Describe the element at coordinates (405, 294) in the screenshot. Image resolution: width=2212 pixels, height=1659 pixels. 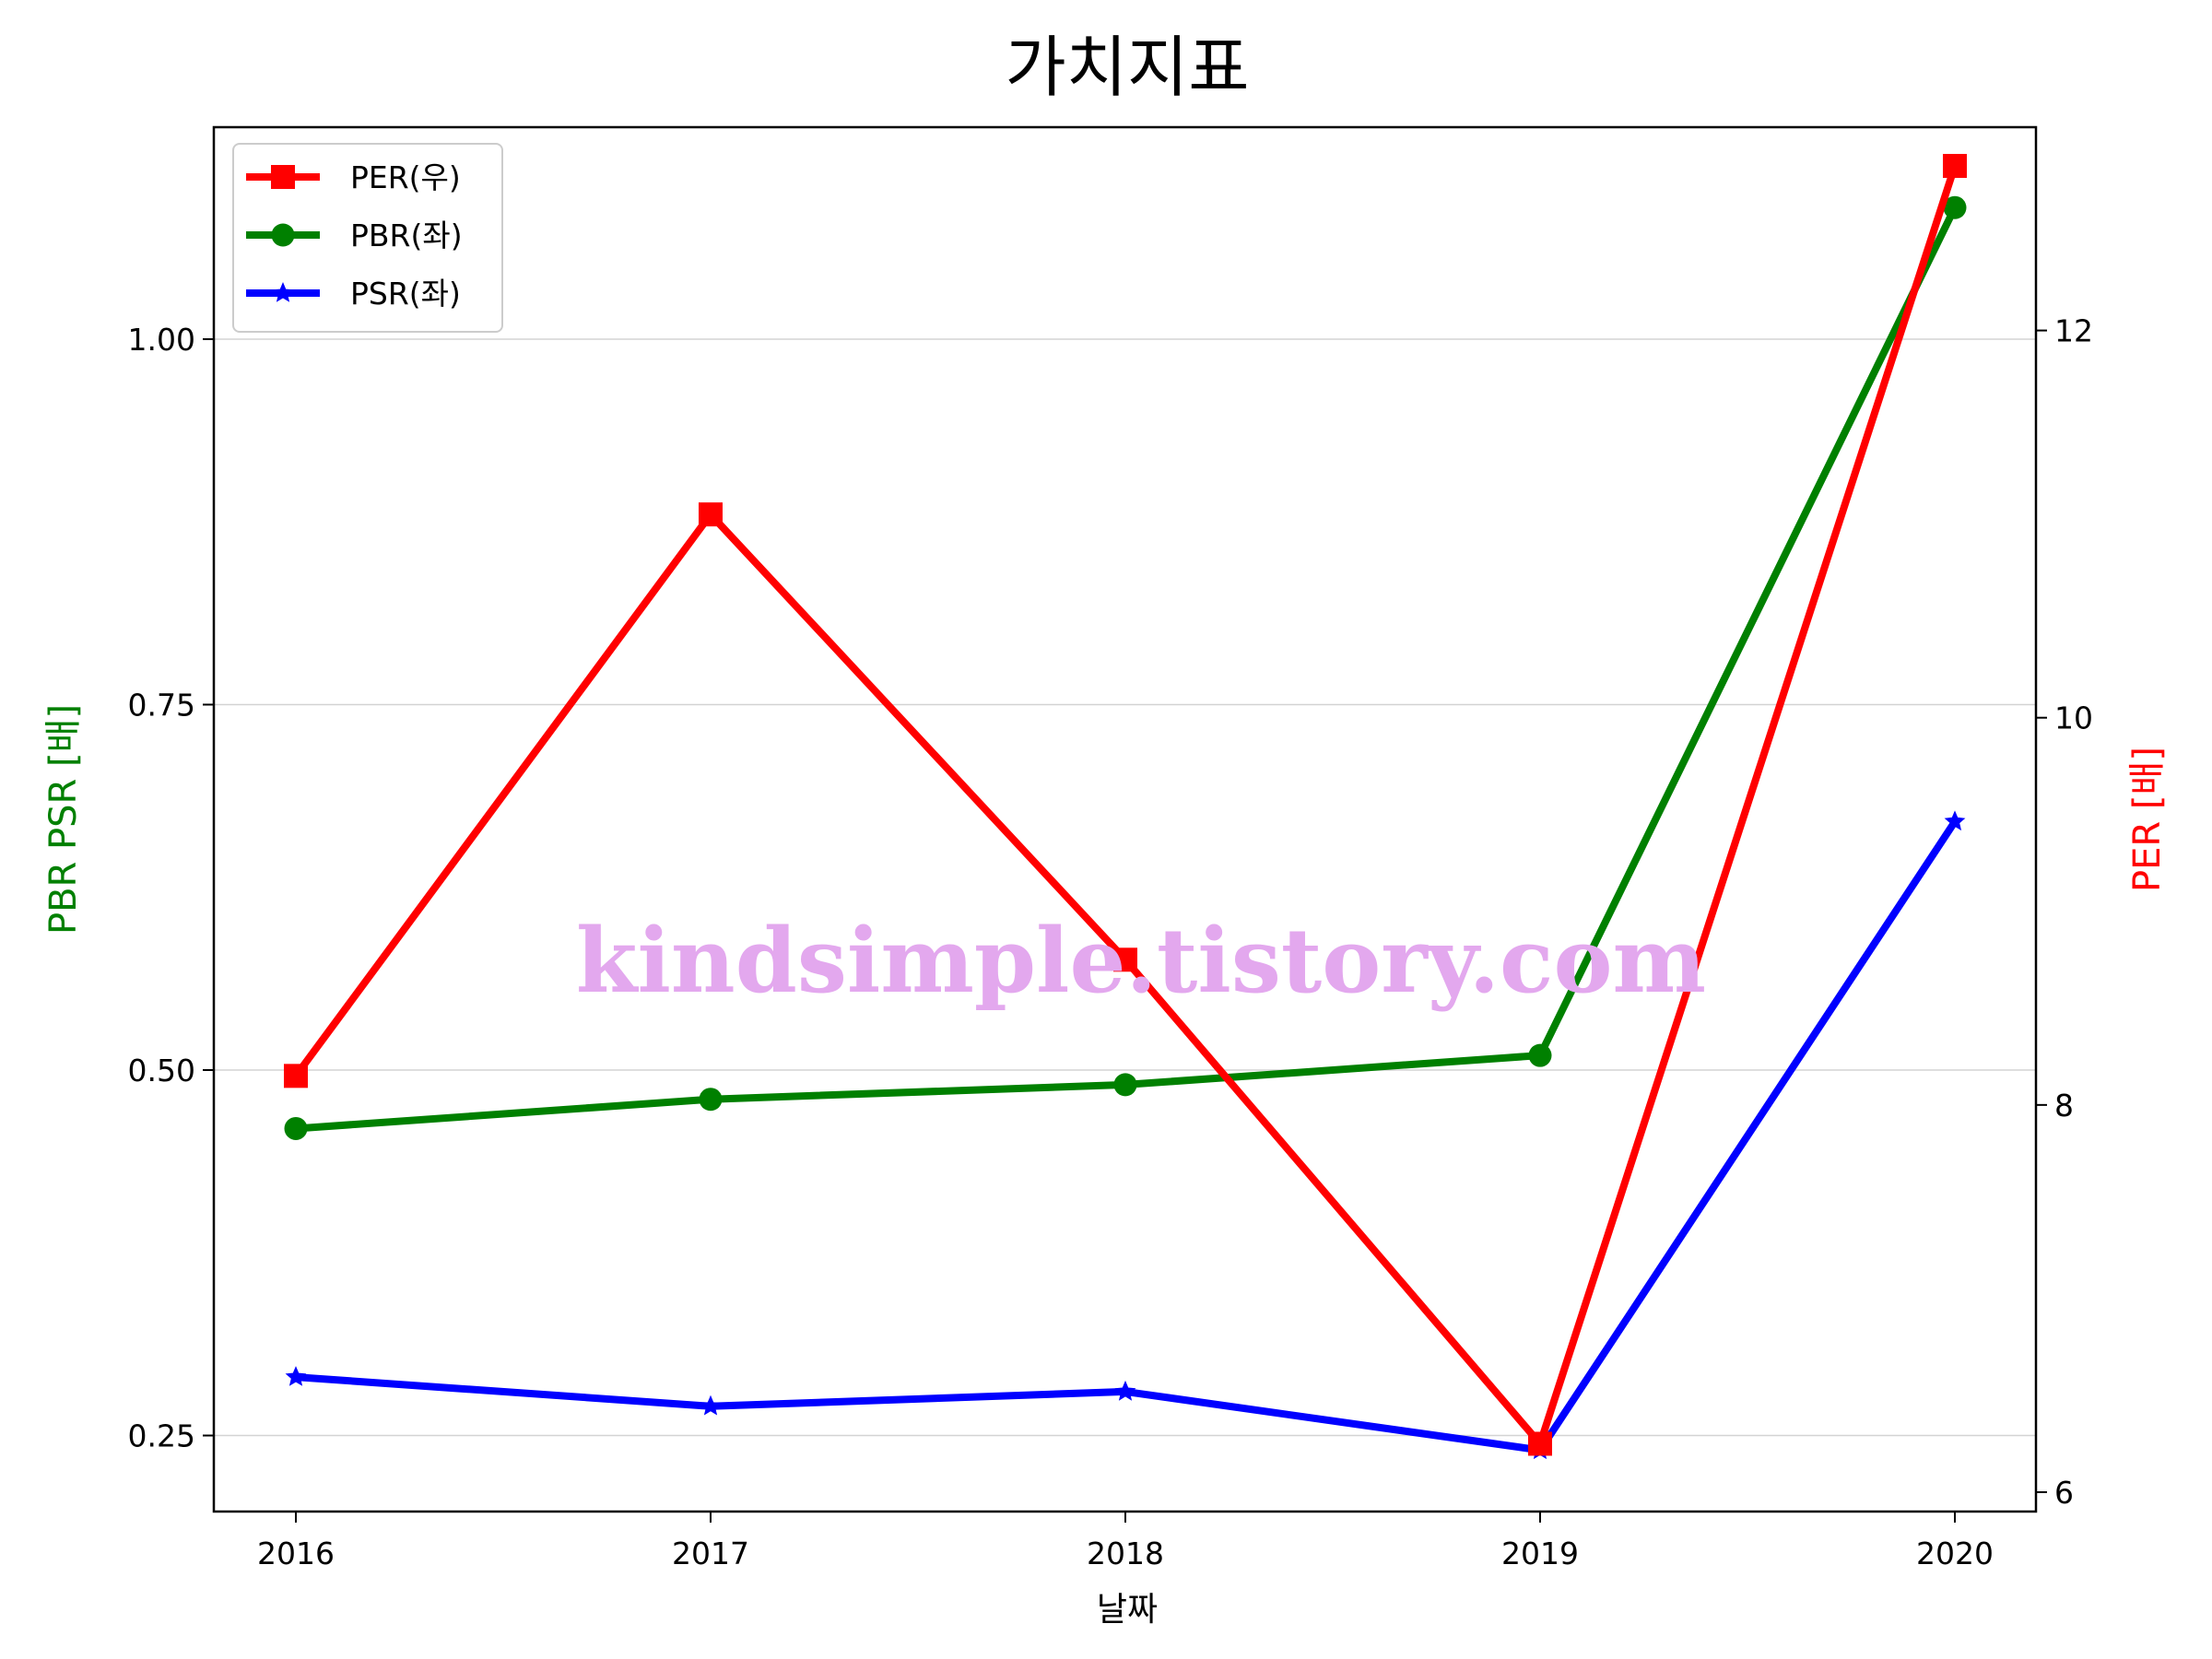
I see `legend-label: PSR(좌)` at that location.